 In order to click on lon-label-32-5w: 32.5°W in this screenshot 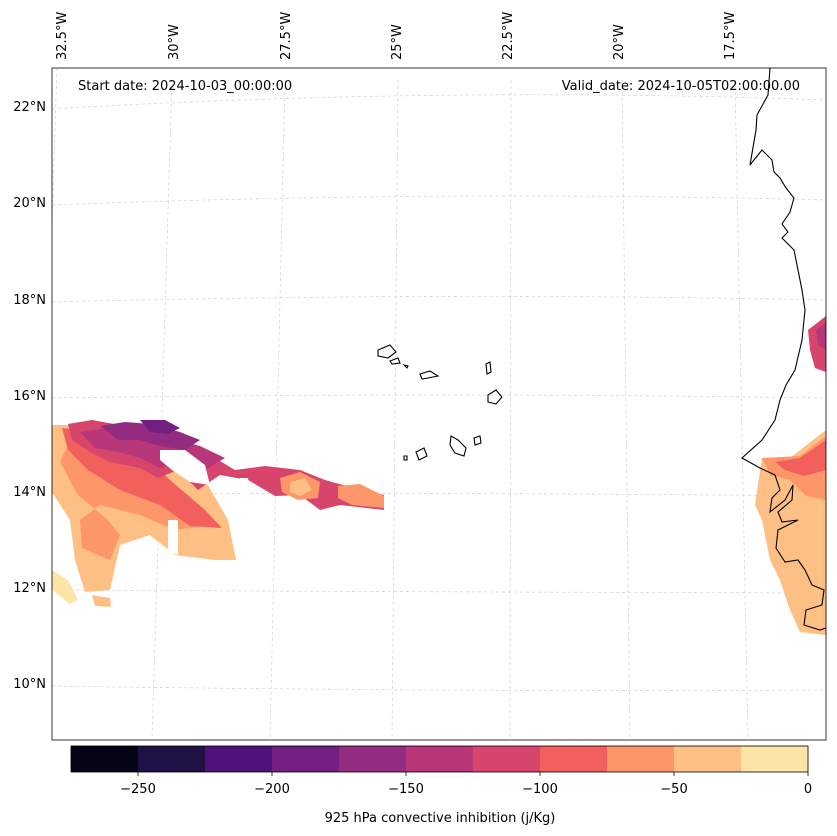, I will do `click(62, 36)`.